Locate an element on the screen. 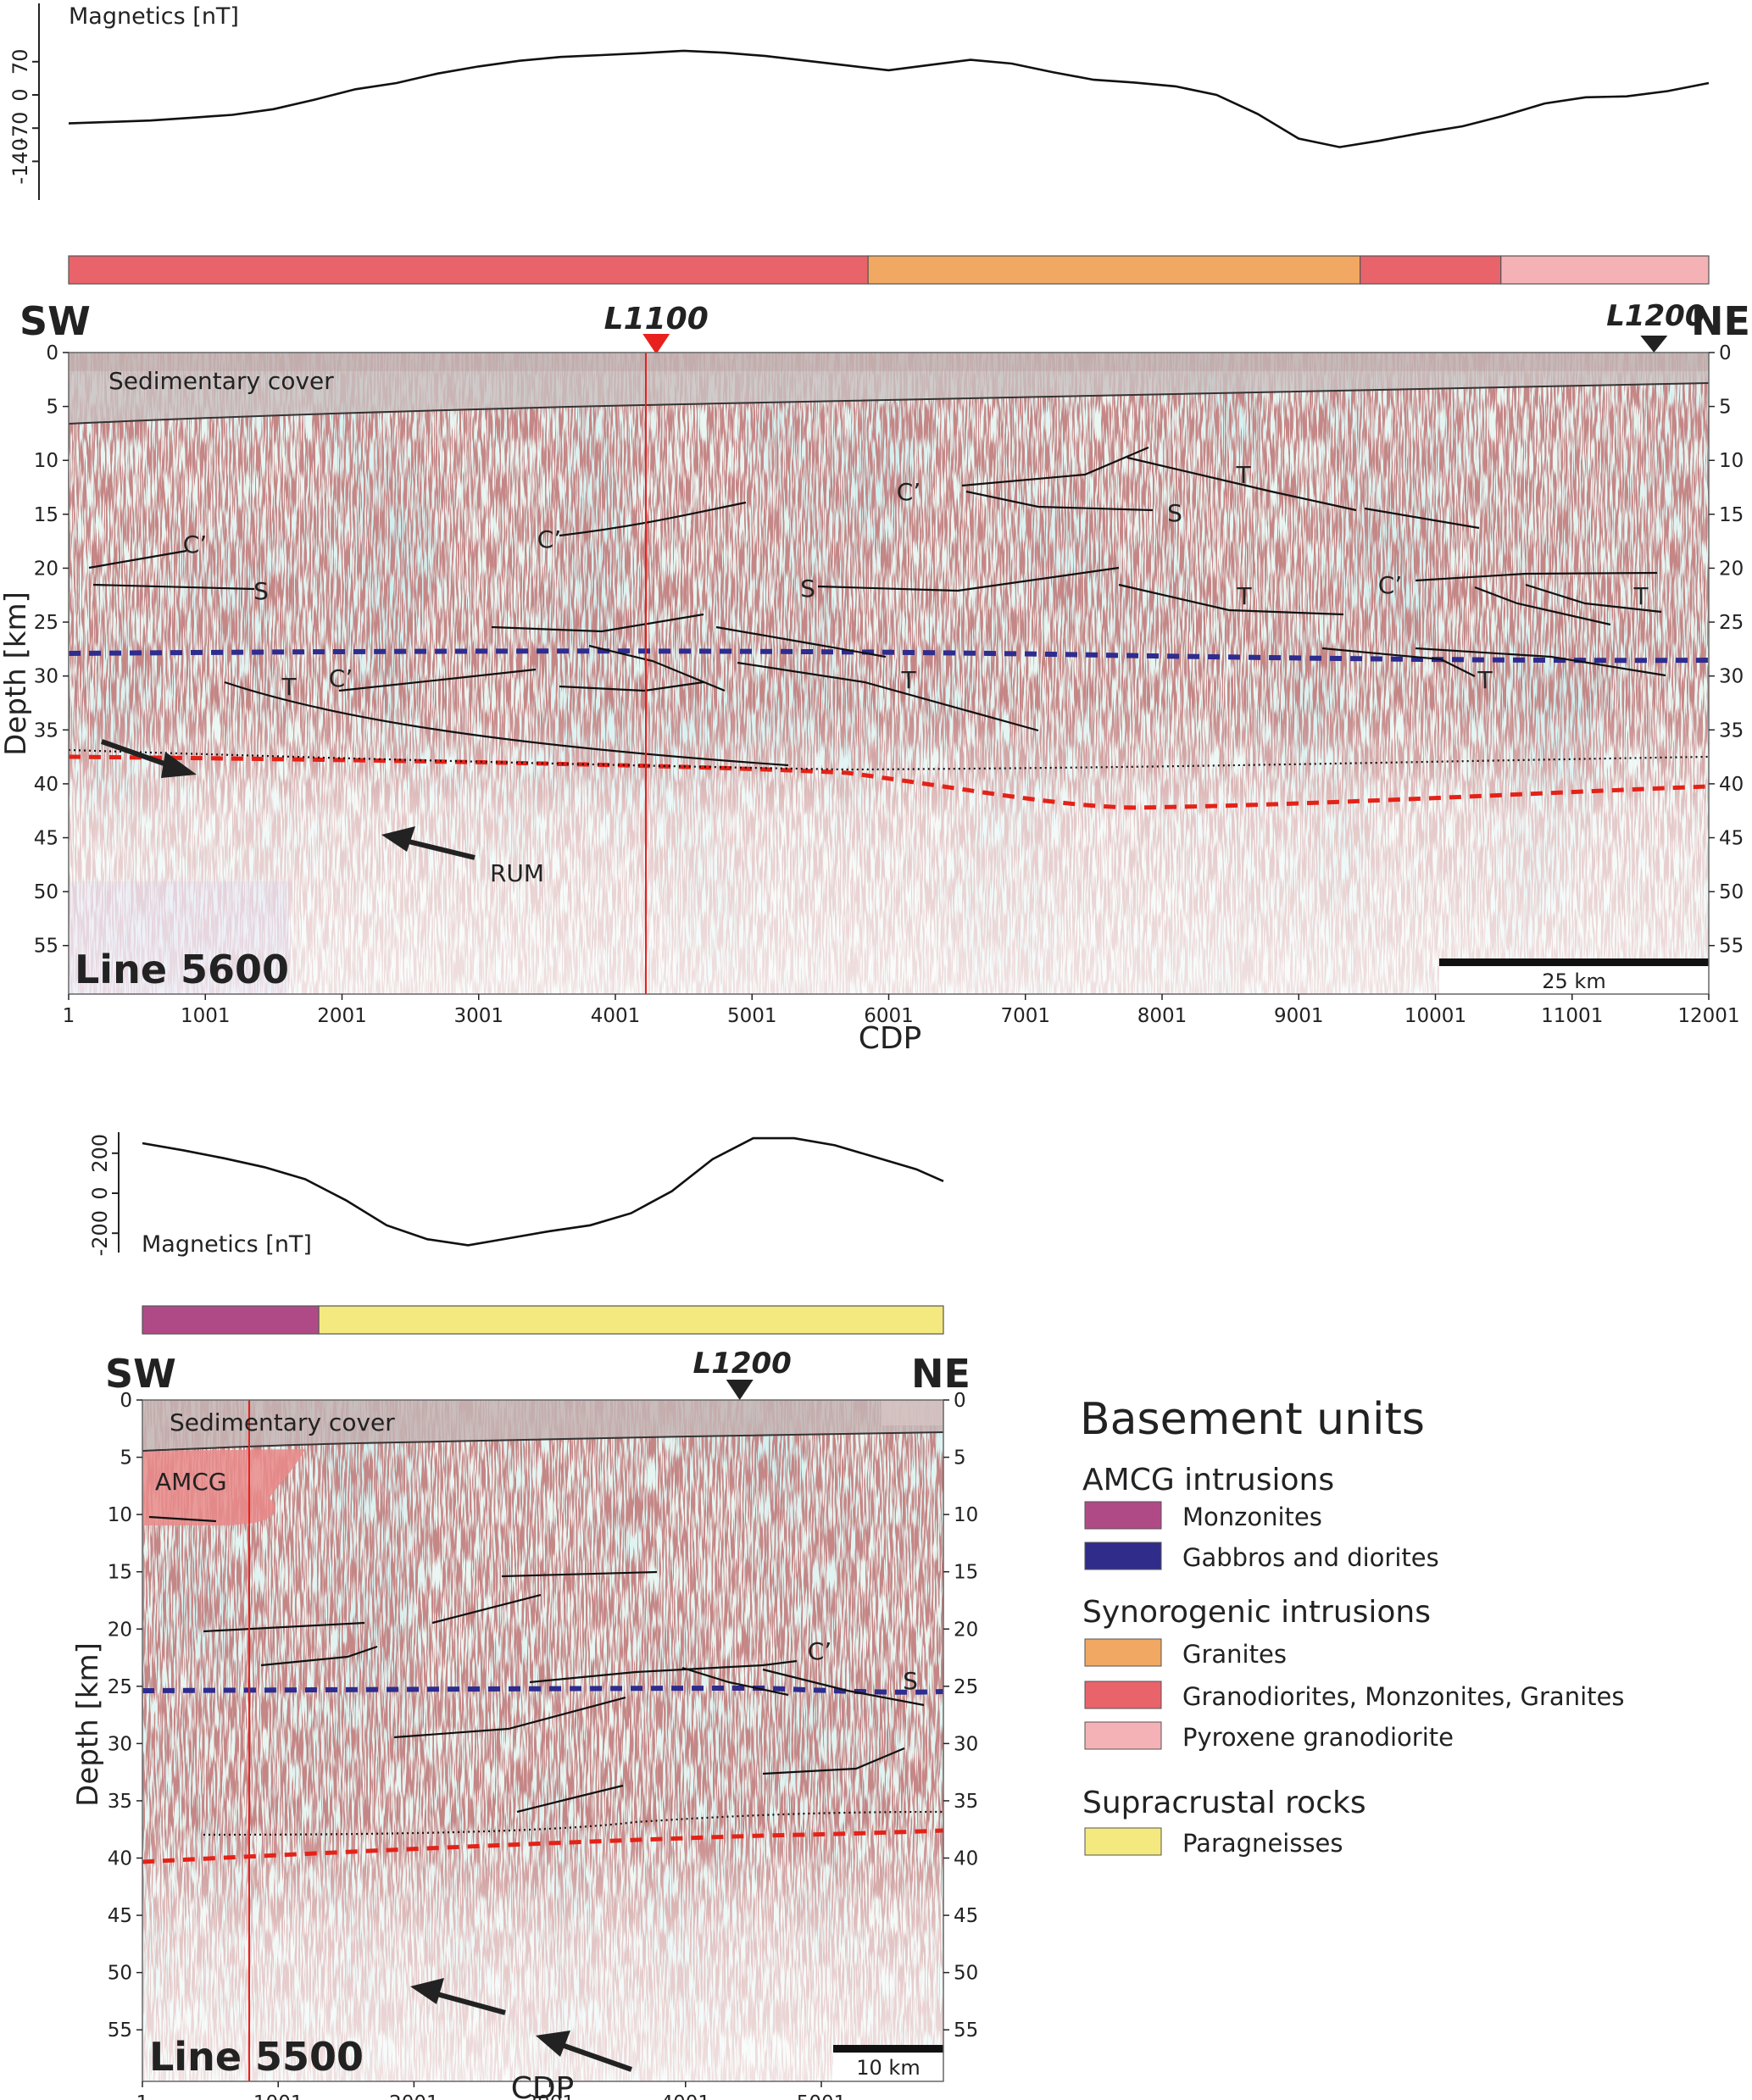  crossing-l1100-marker-icon is located at coordinates (656, 344).